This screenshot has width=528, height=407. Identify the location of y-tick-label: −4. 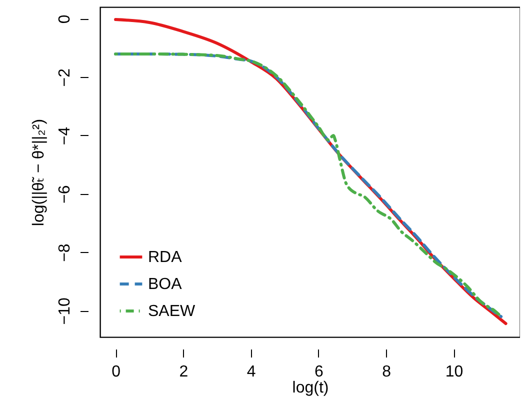
(65, 136).